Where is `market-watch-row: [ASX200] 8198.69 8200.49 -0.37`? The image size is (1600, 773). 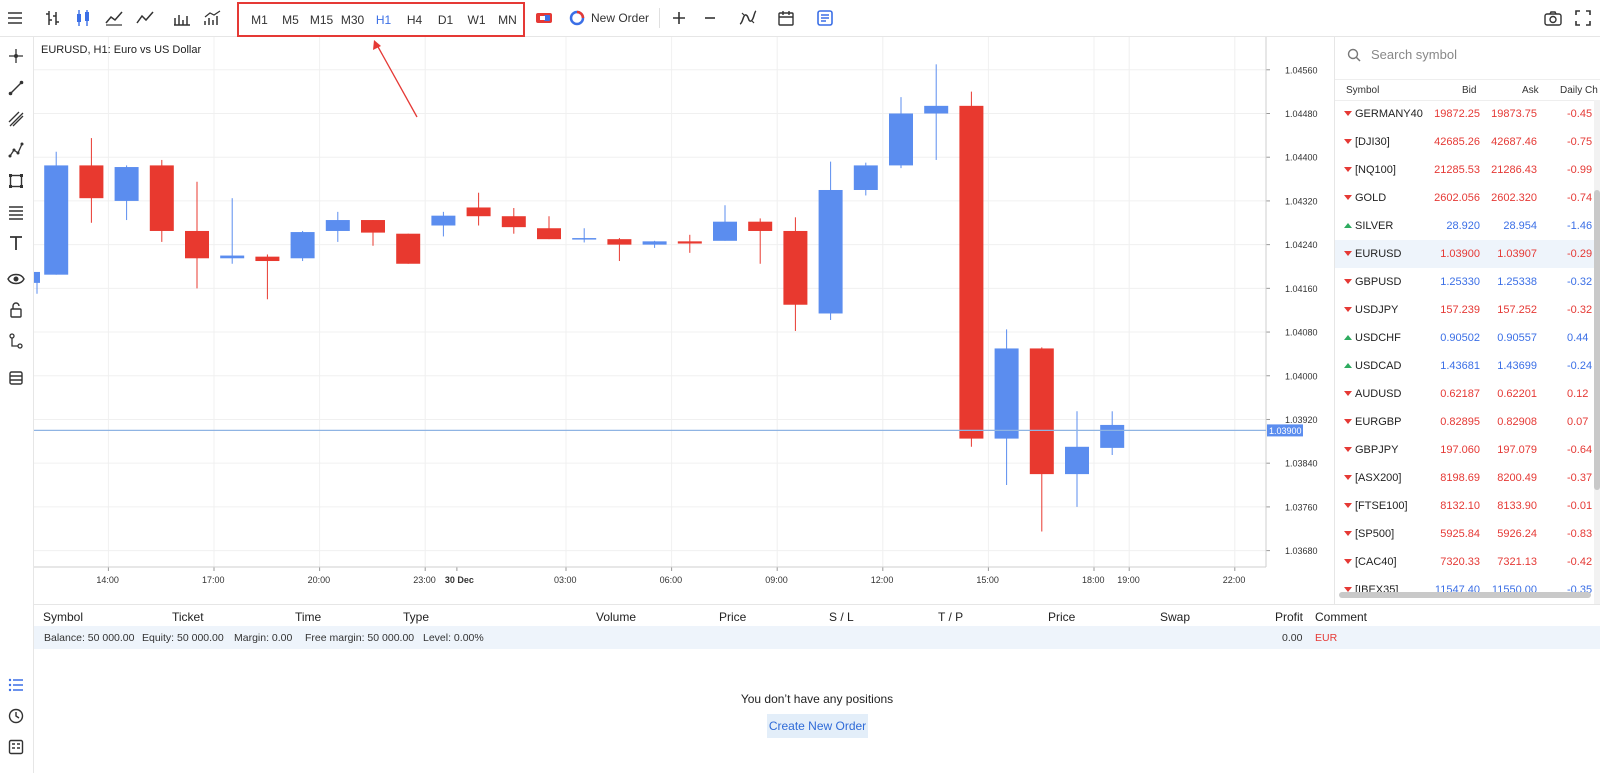 market-watch-row: [ASX200] 8198.69 8200.49 -0.37 is located at coordinates (1467, 478).